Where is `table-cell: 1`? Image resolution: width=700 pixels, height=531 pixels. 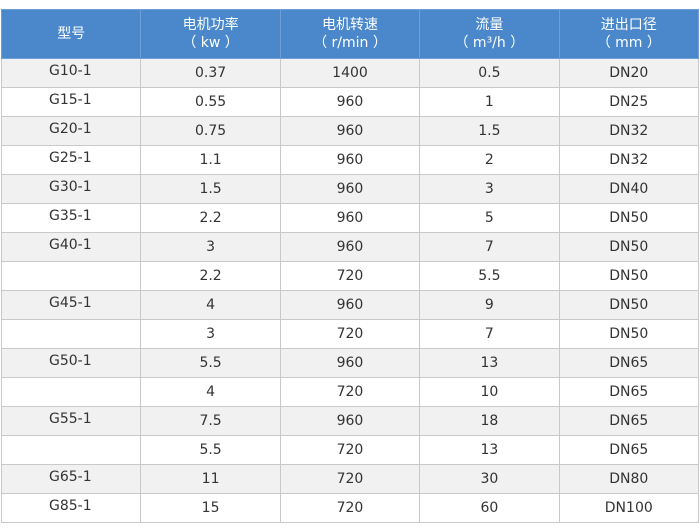
table-cell: 1 is located at coordinates (489, 102).